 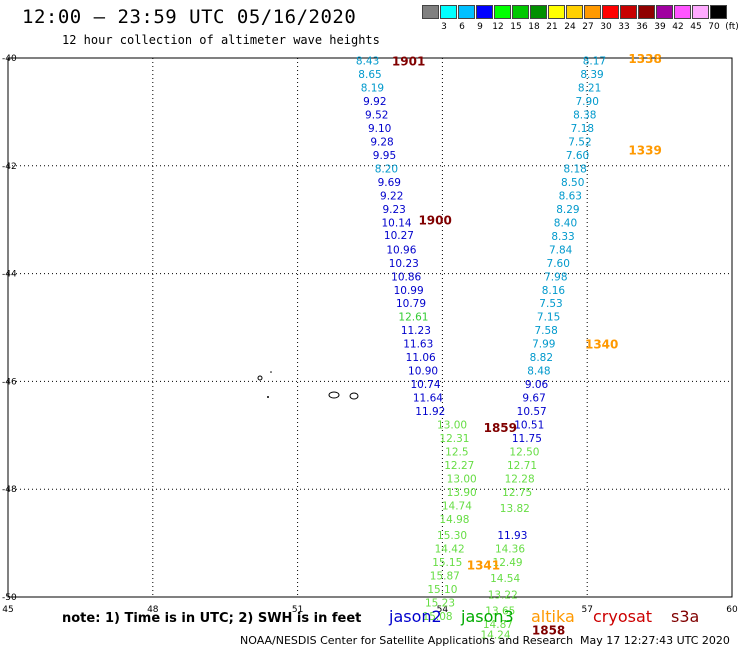 I want to click on wave-height-value: 8.17, so click(x=594, y=62).